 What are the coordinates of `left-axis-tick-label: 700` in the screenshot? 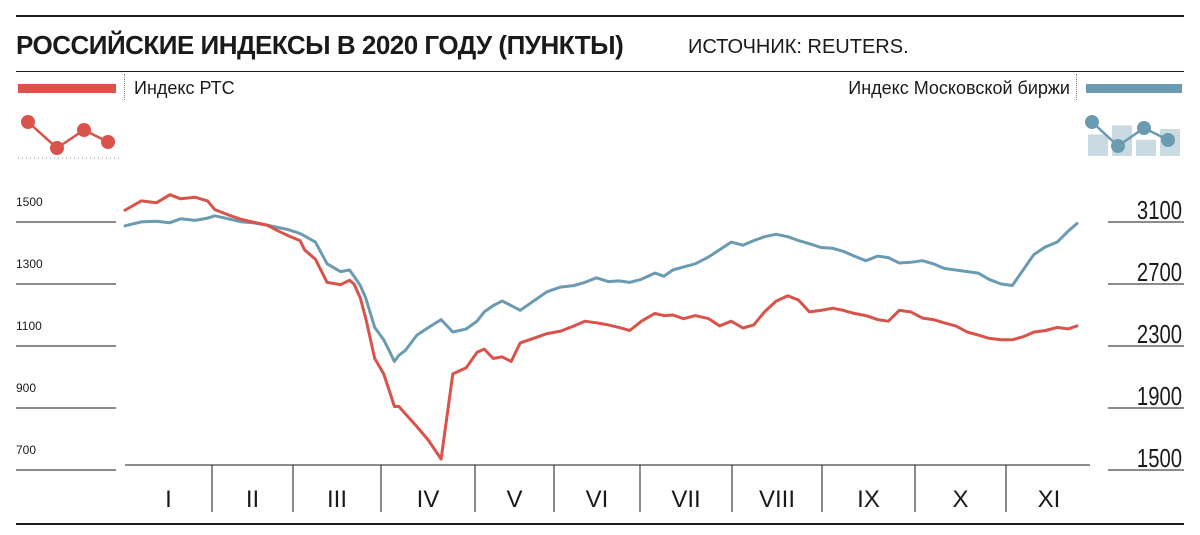 It's located at (26, 450).